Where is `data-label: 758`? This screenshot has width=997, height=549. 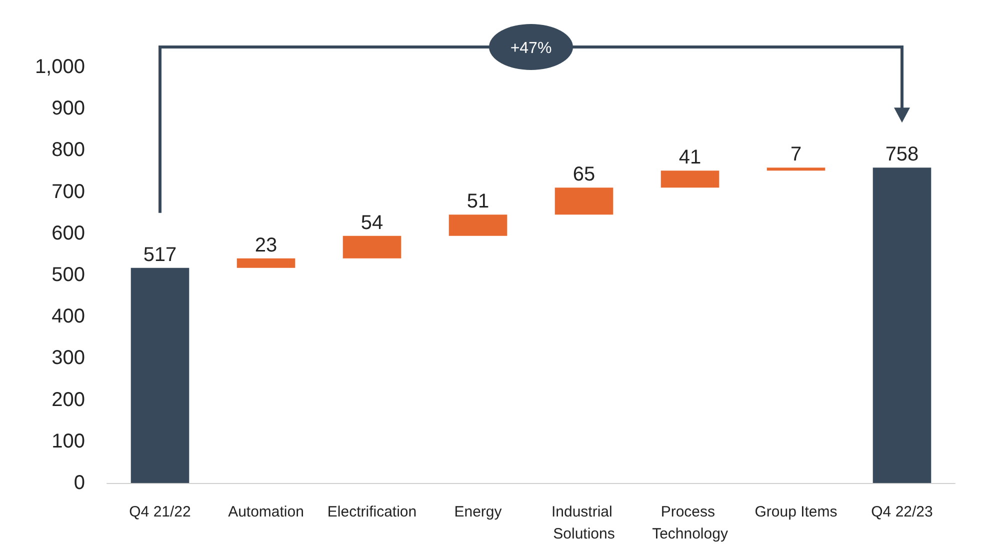 data-label: 758 is located at coordinates (902, 155).